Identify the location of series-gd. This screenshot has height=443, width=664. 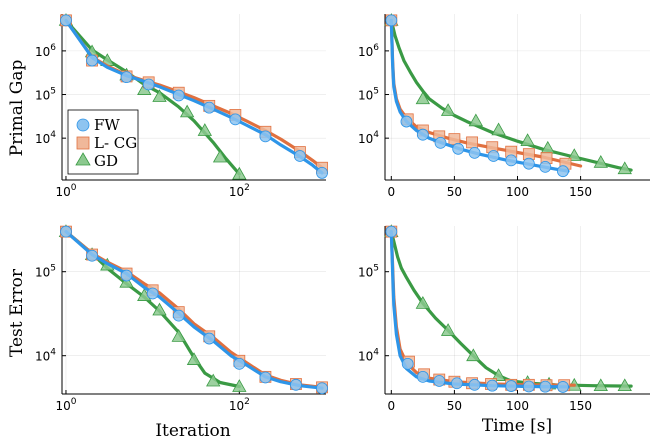
(508, 94).